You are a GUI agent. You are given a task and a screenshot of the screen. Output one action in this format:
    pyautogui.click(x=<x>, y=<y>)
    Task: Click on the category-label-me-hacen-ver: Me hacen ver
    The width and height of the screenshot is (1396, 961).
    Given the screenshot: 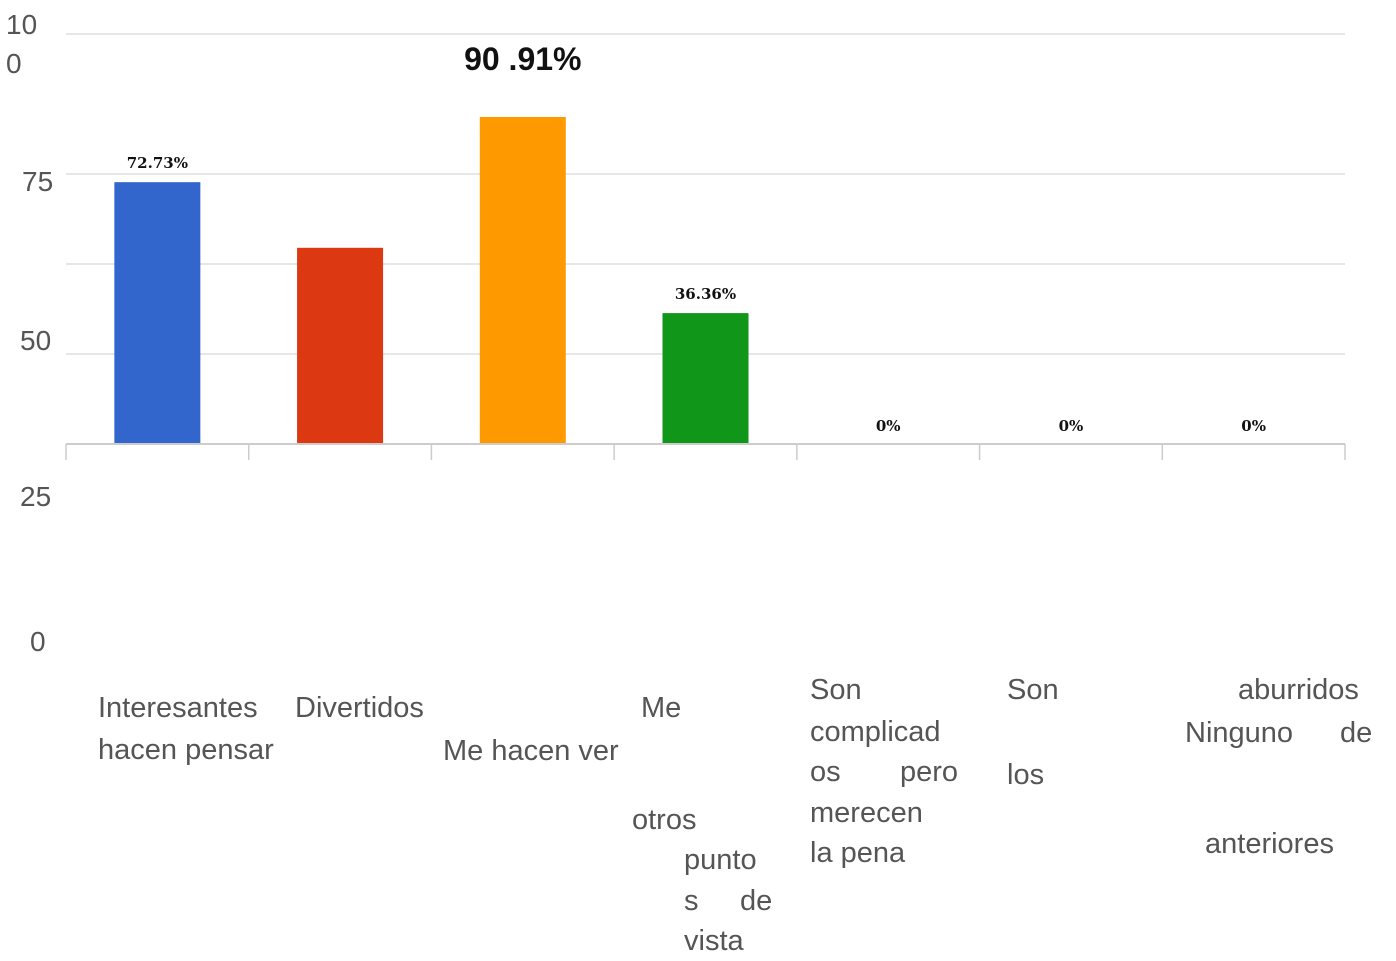 What is the action you would take?
    pyautogui.click(x=531, y=751)
    